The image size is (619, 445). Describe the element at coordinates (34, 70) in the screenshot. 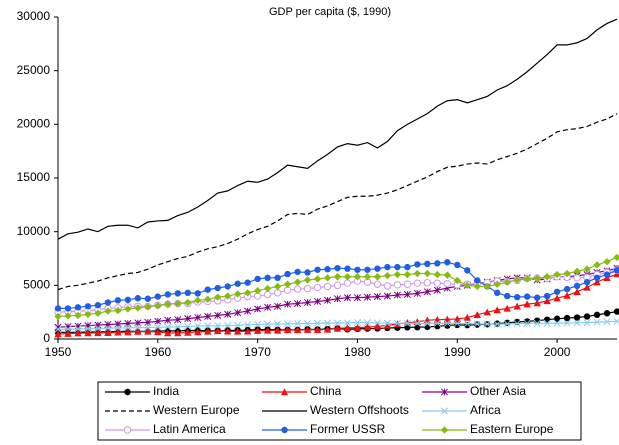

I see `y-tick-label: 25000` at that location.